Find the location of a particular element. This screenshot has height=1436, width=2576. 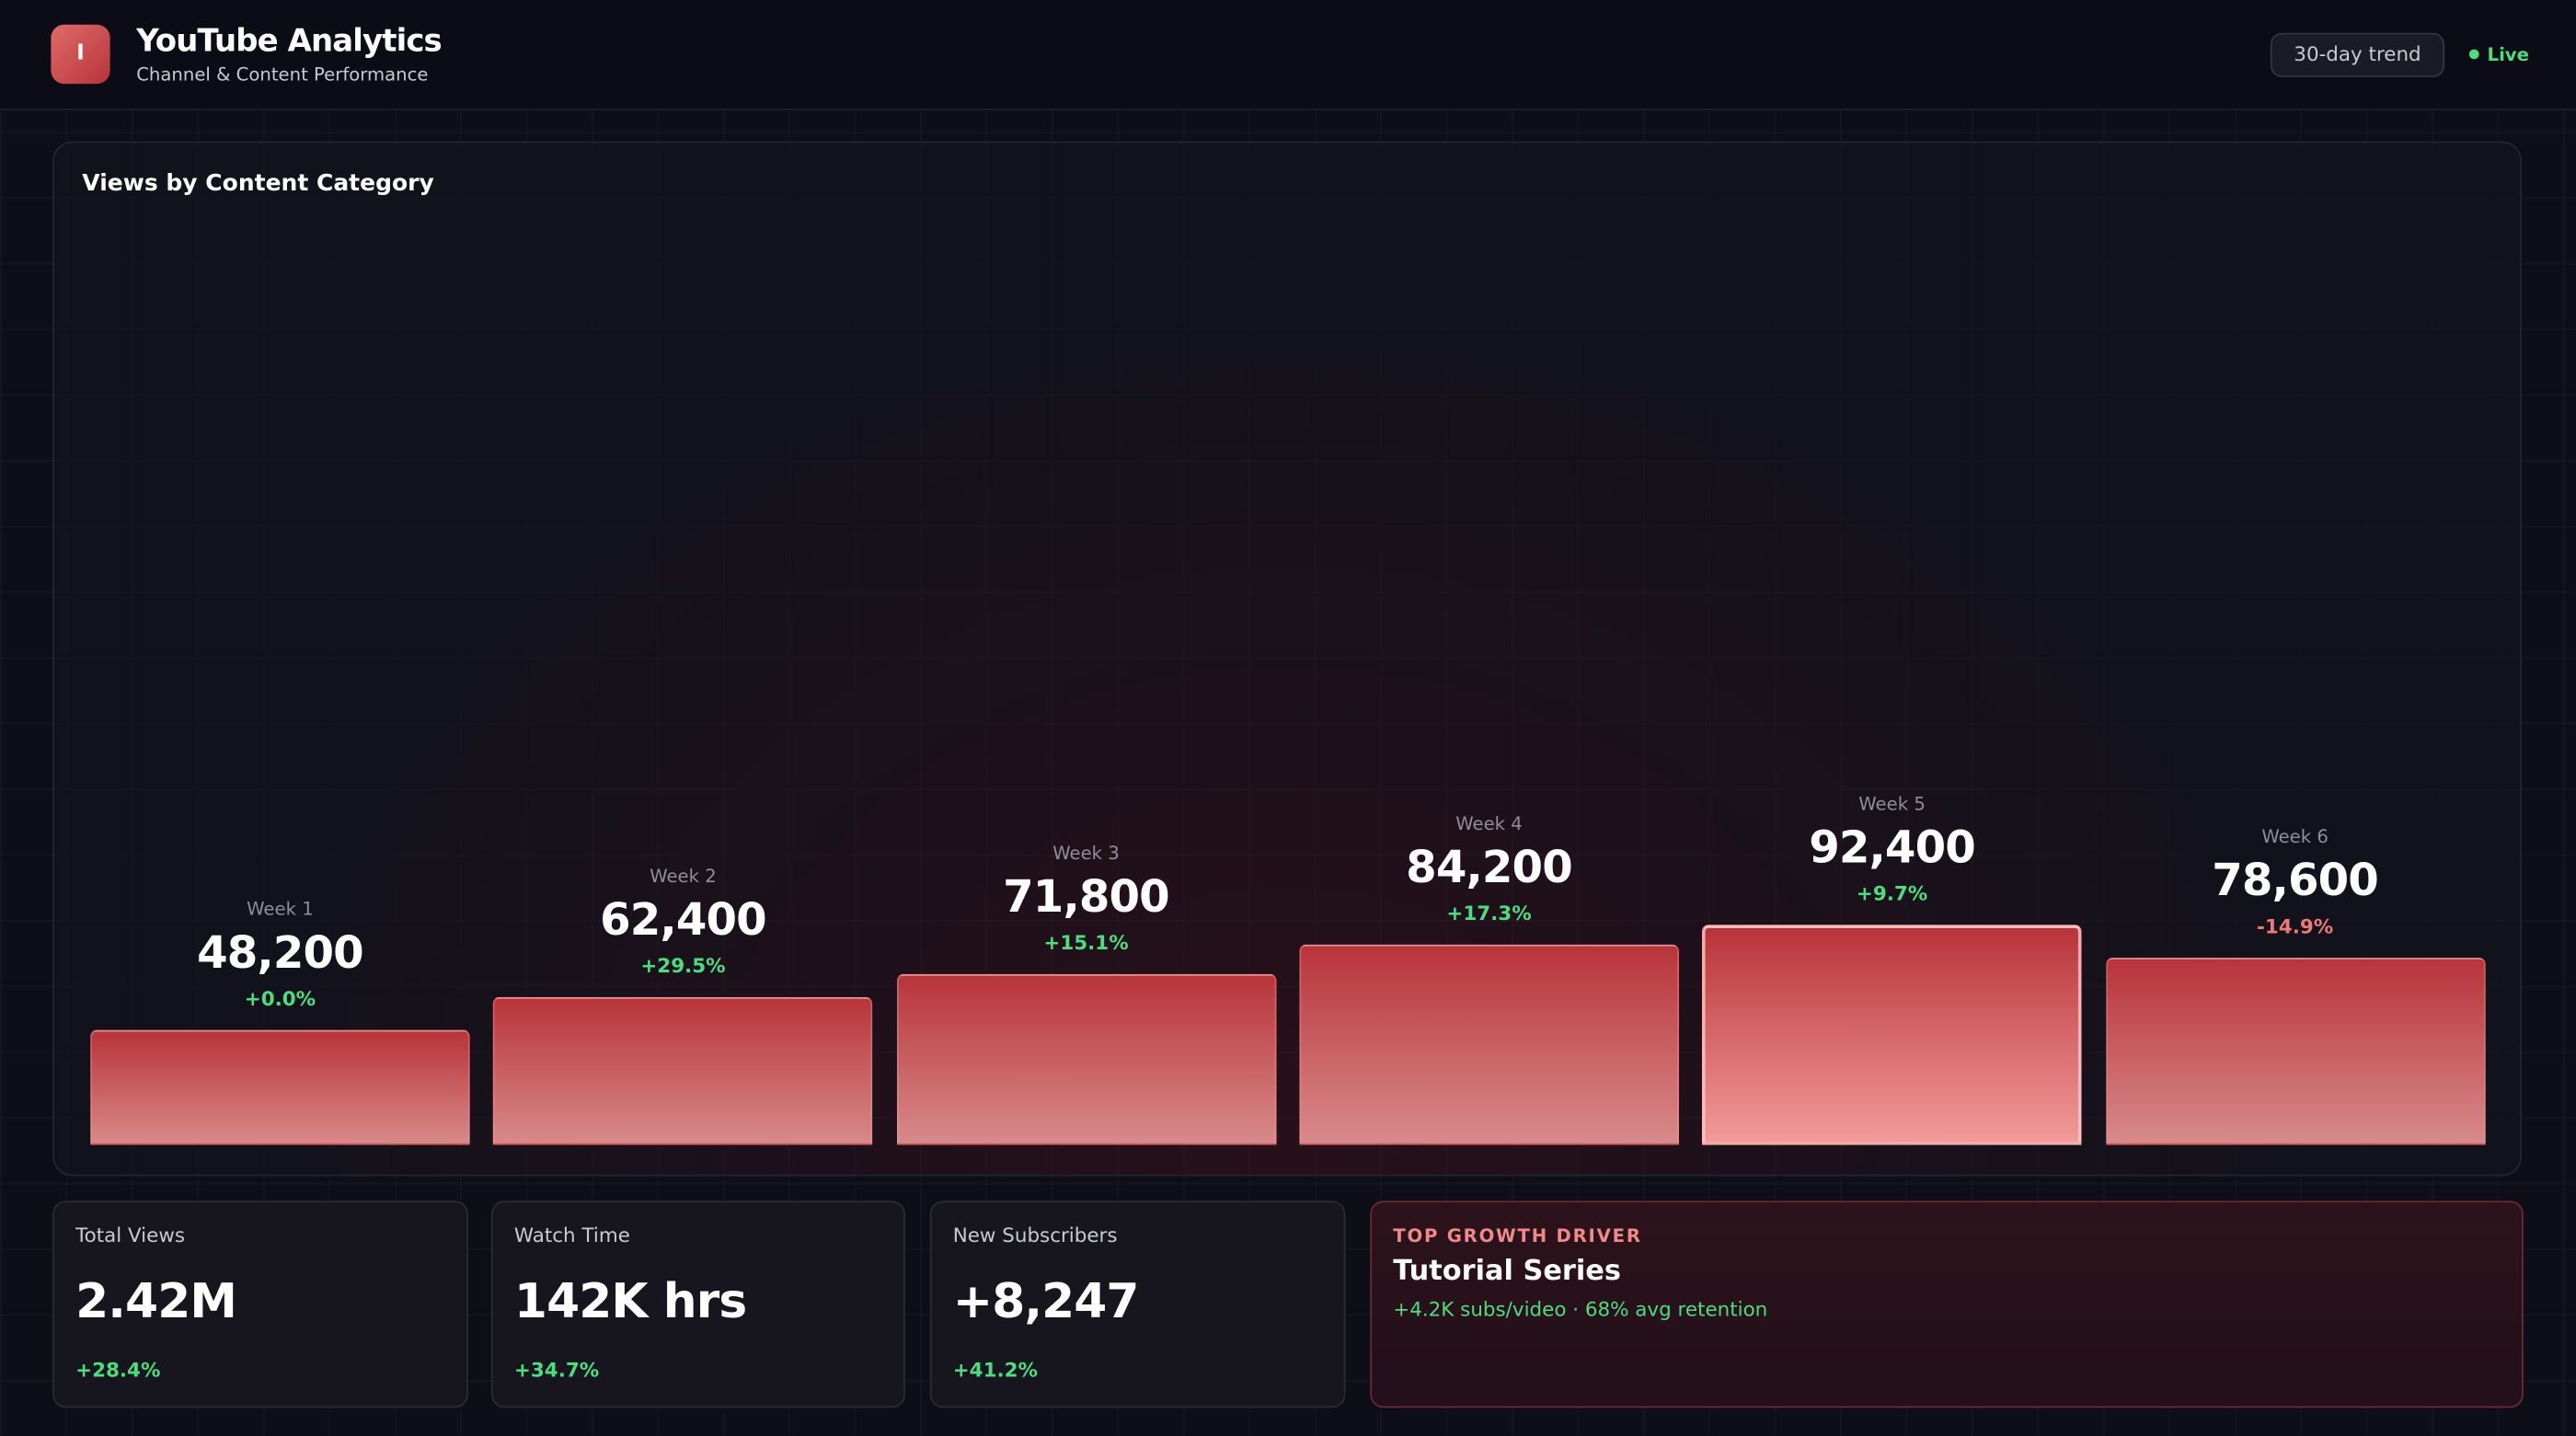

change-label: +15.1% is located at coordinates (1086, 943).